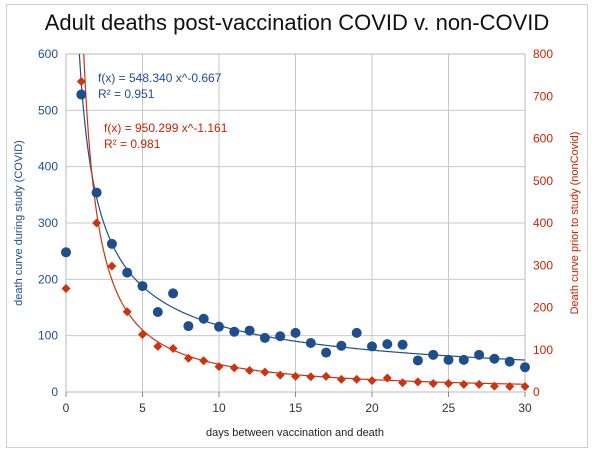 The image size is (594, 453). I want to click on y-left-tick-label: 600, so click(48, 54).